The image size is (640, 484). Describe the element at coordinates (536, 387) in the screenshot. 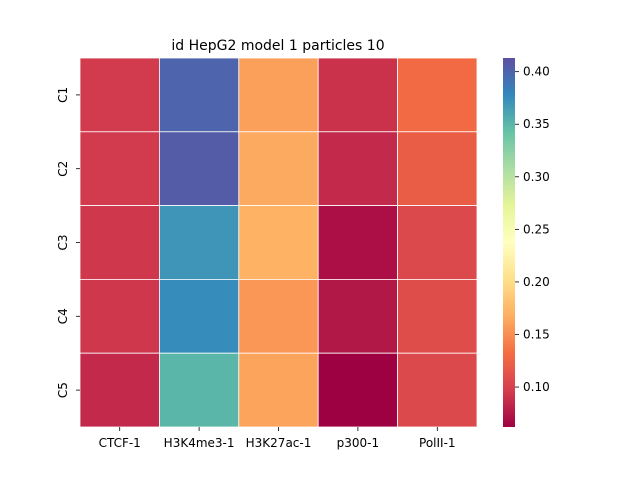

I see `colorbar-tick-label: 0.10` at that location.